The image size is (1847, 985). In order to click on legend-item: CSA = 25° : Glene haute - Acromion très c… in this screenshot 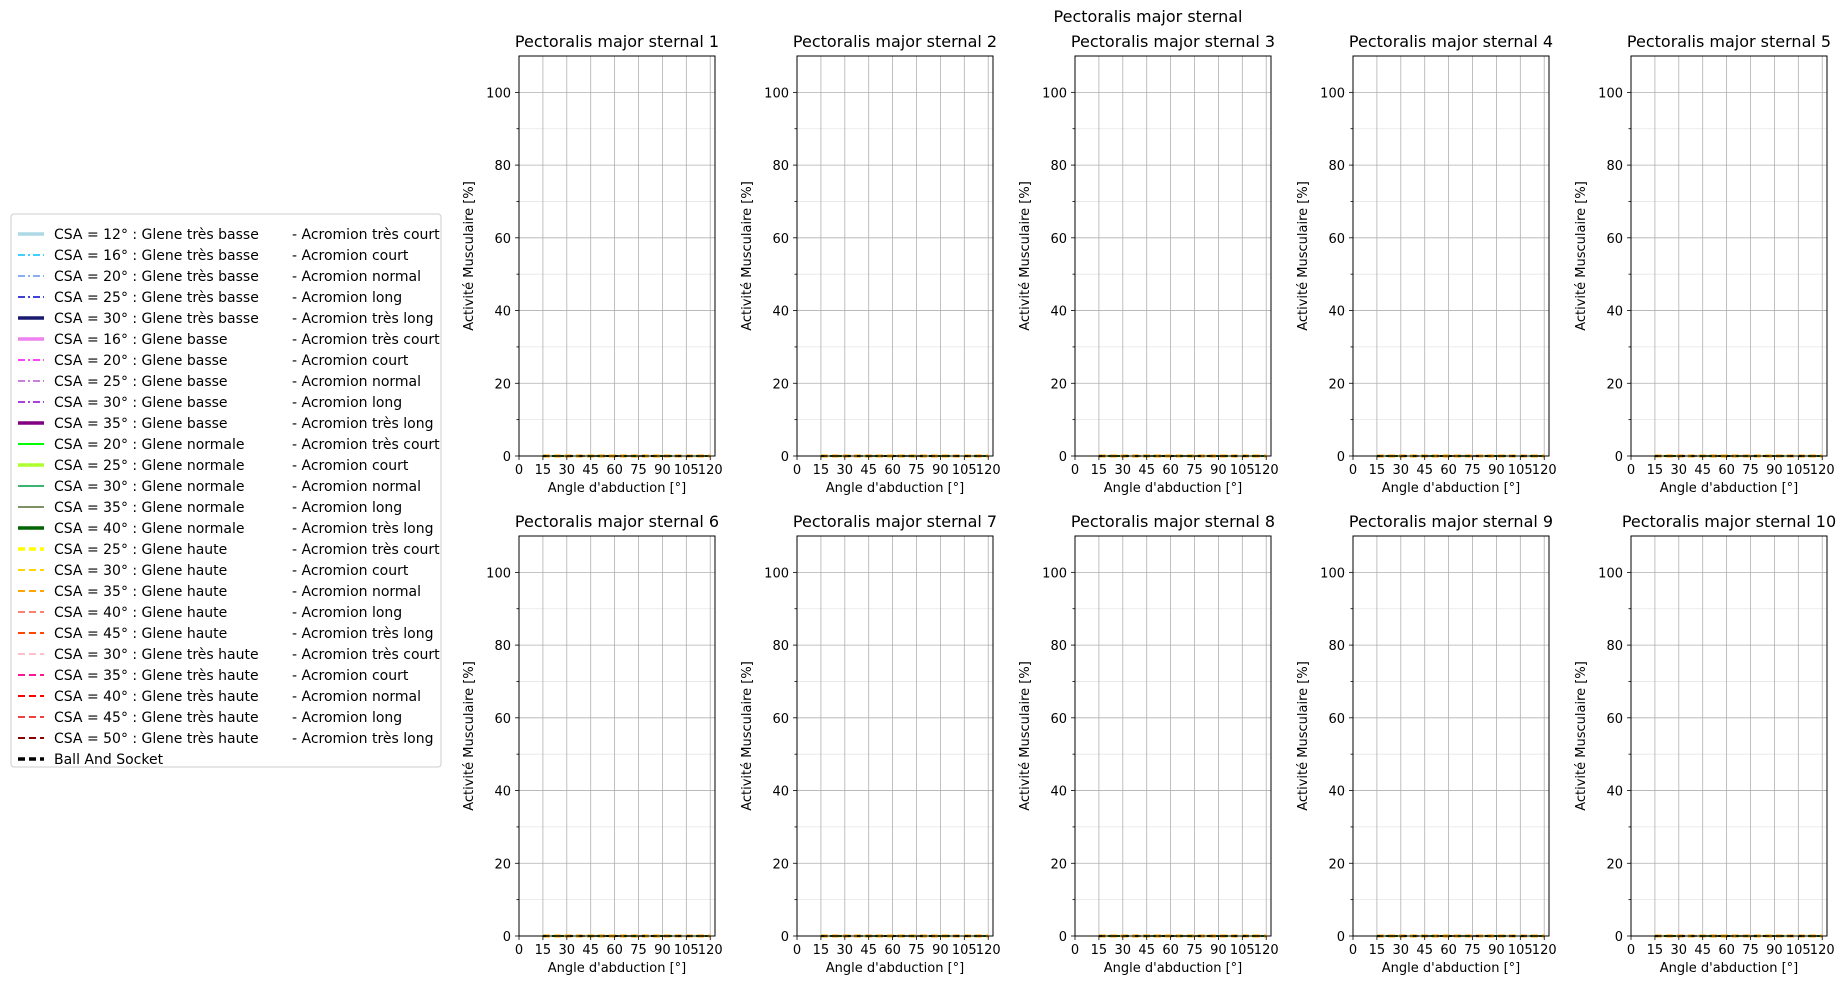, I will do `click(229, 550)`.